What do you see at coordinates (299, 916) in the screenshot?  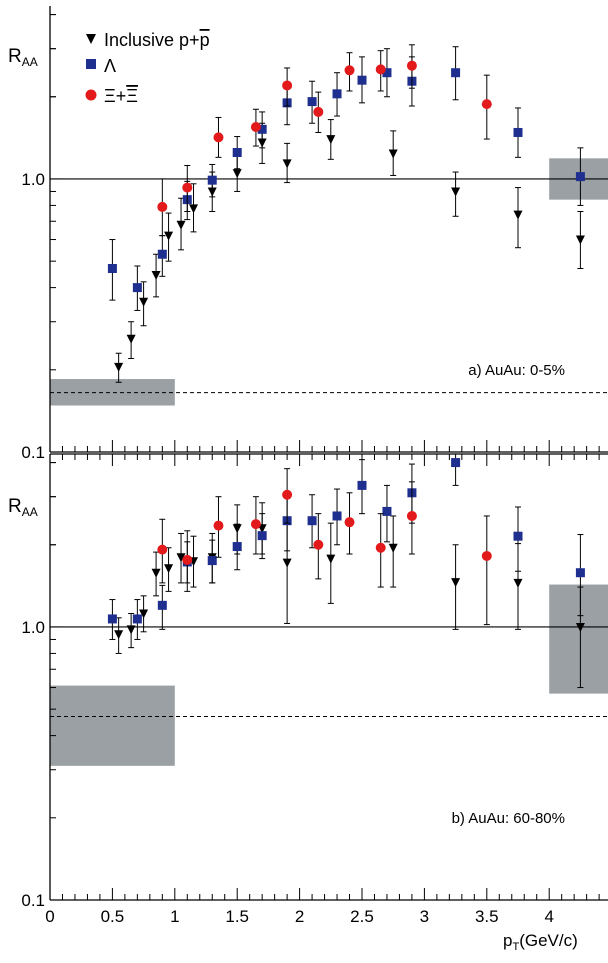 I see `x-tick-label: 2` at bounding box center [299, 916].